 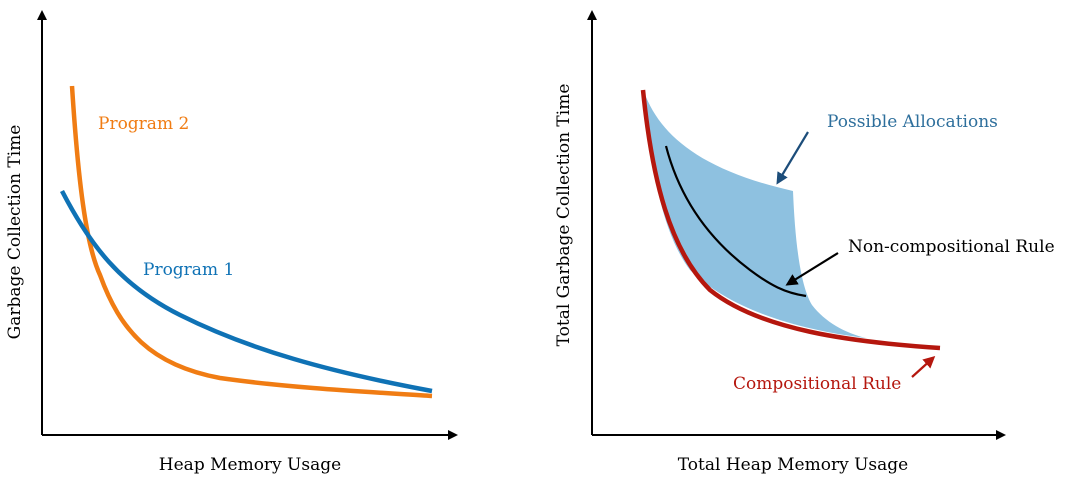 What do you see at coordinates (817, 384) in the screenshot?
I see `compositional-label: Compositional Rule` at bounding box center [817, 384].